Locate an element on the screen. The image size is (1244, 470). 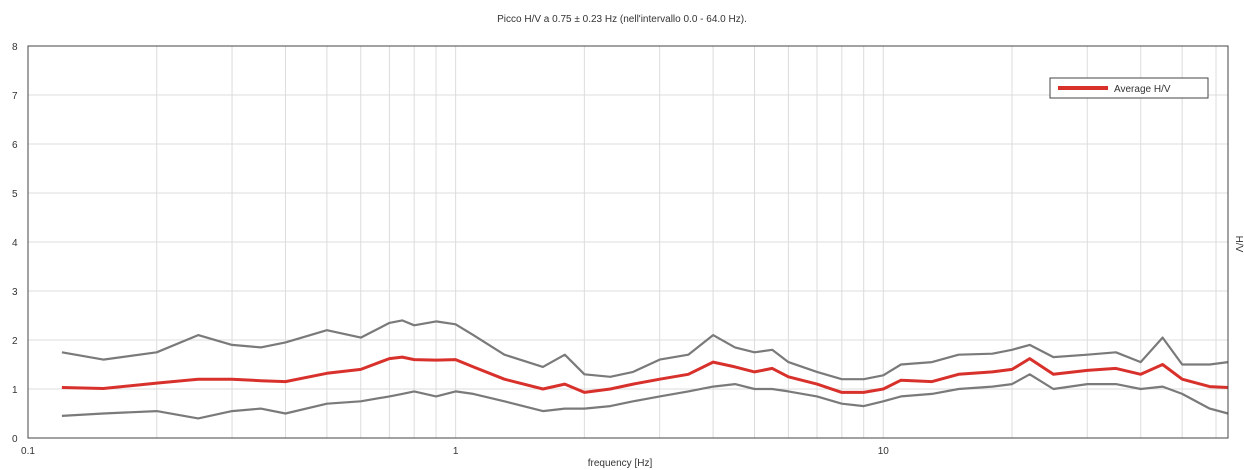
x-tick-labels: 0.1 1 10 is located at coordinates (455, 451).